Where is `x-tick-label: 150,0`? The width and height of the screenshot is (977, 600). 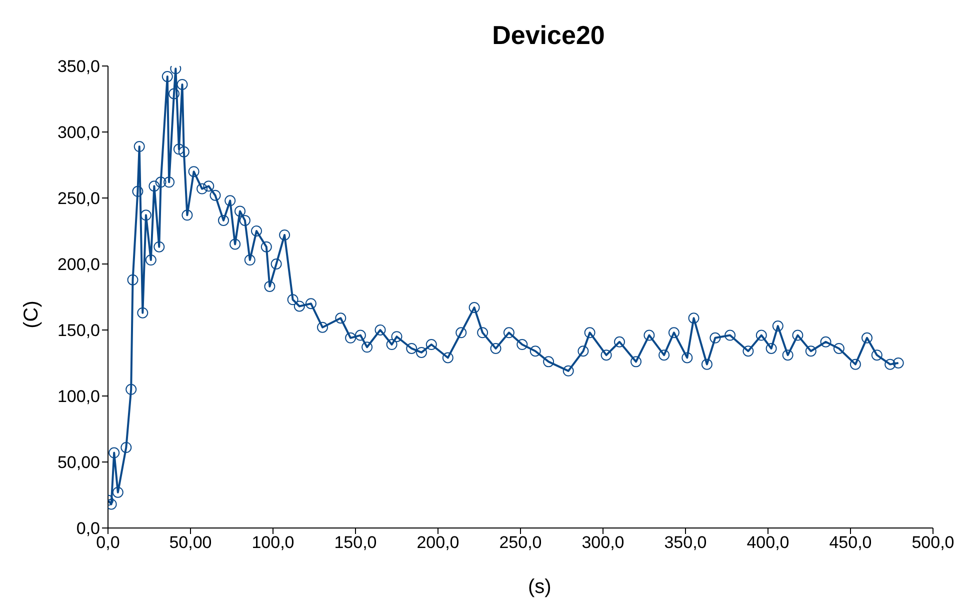 x-tick-label: 150,0 is located at coordinates (355, 542).